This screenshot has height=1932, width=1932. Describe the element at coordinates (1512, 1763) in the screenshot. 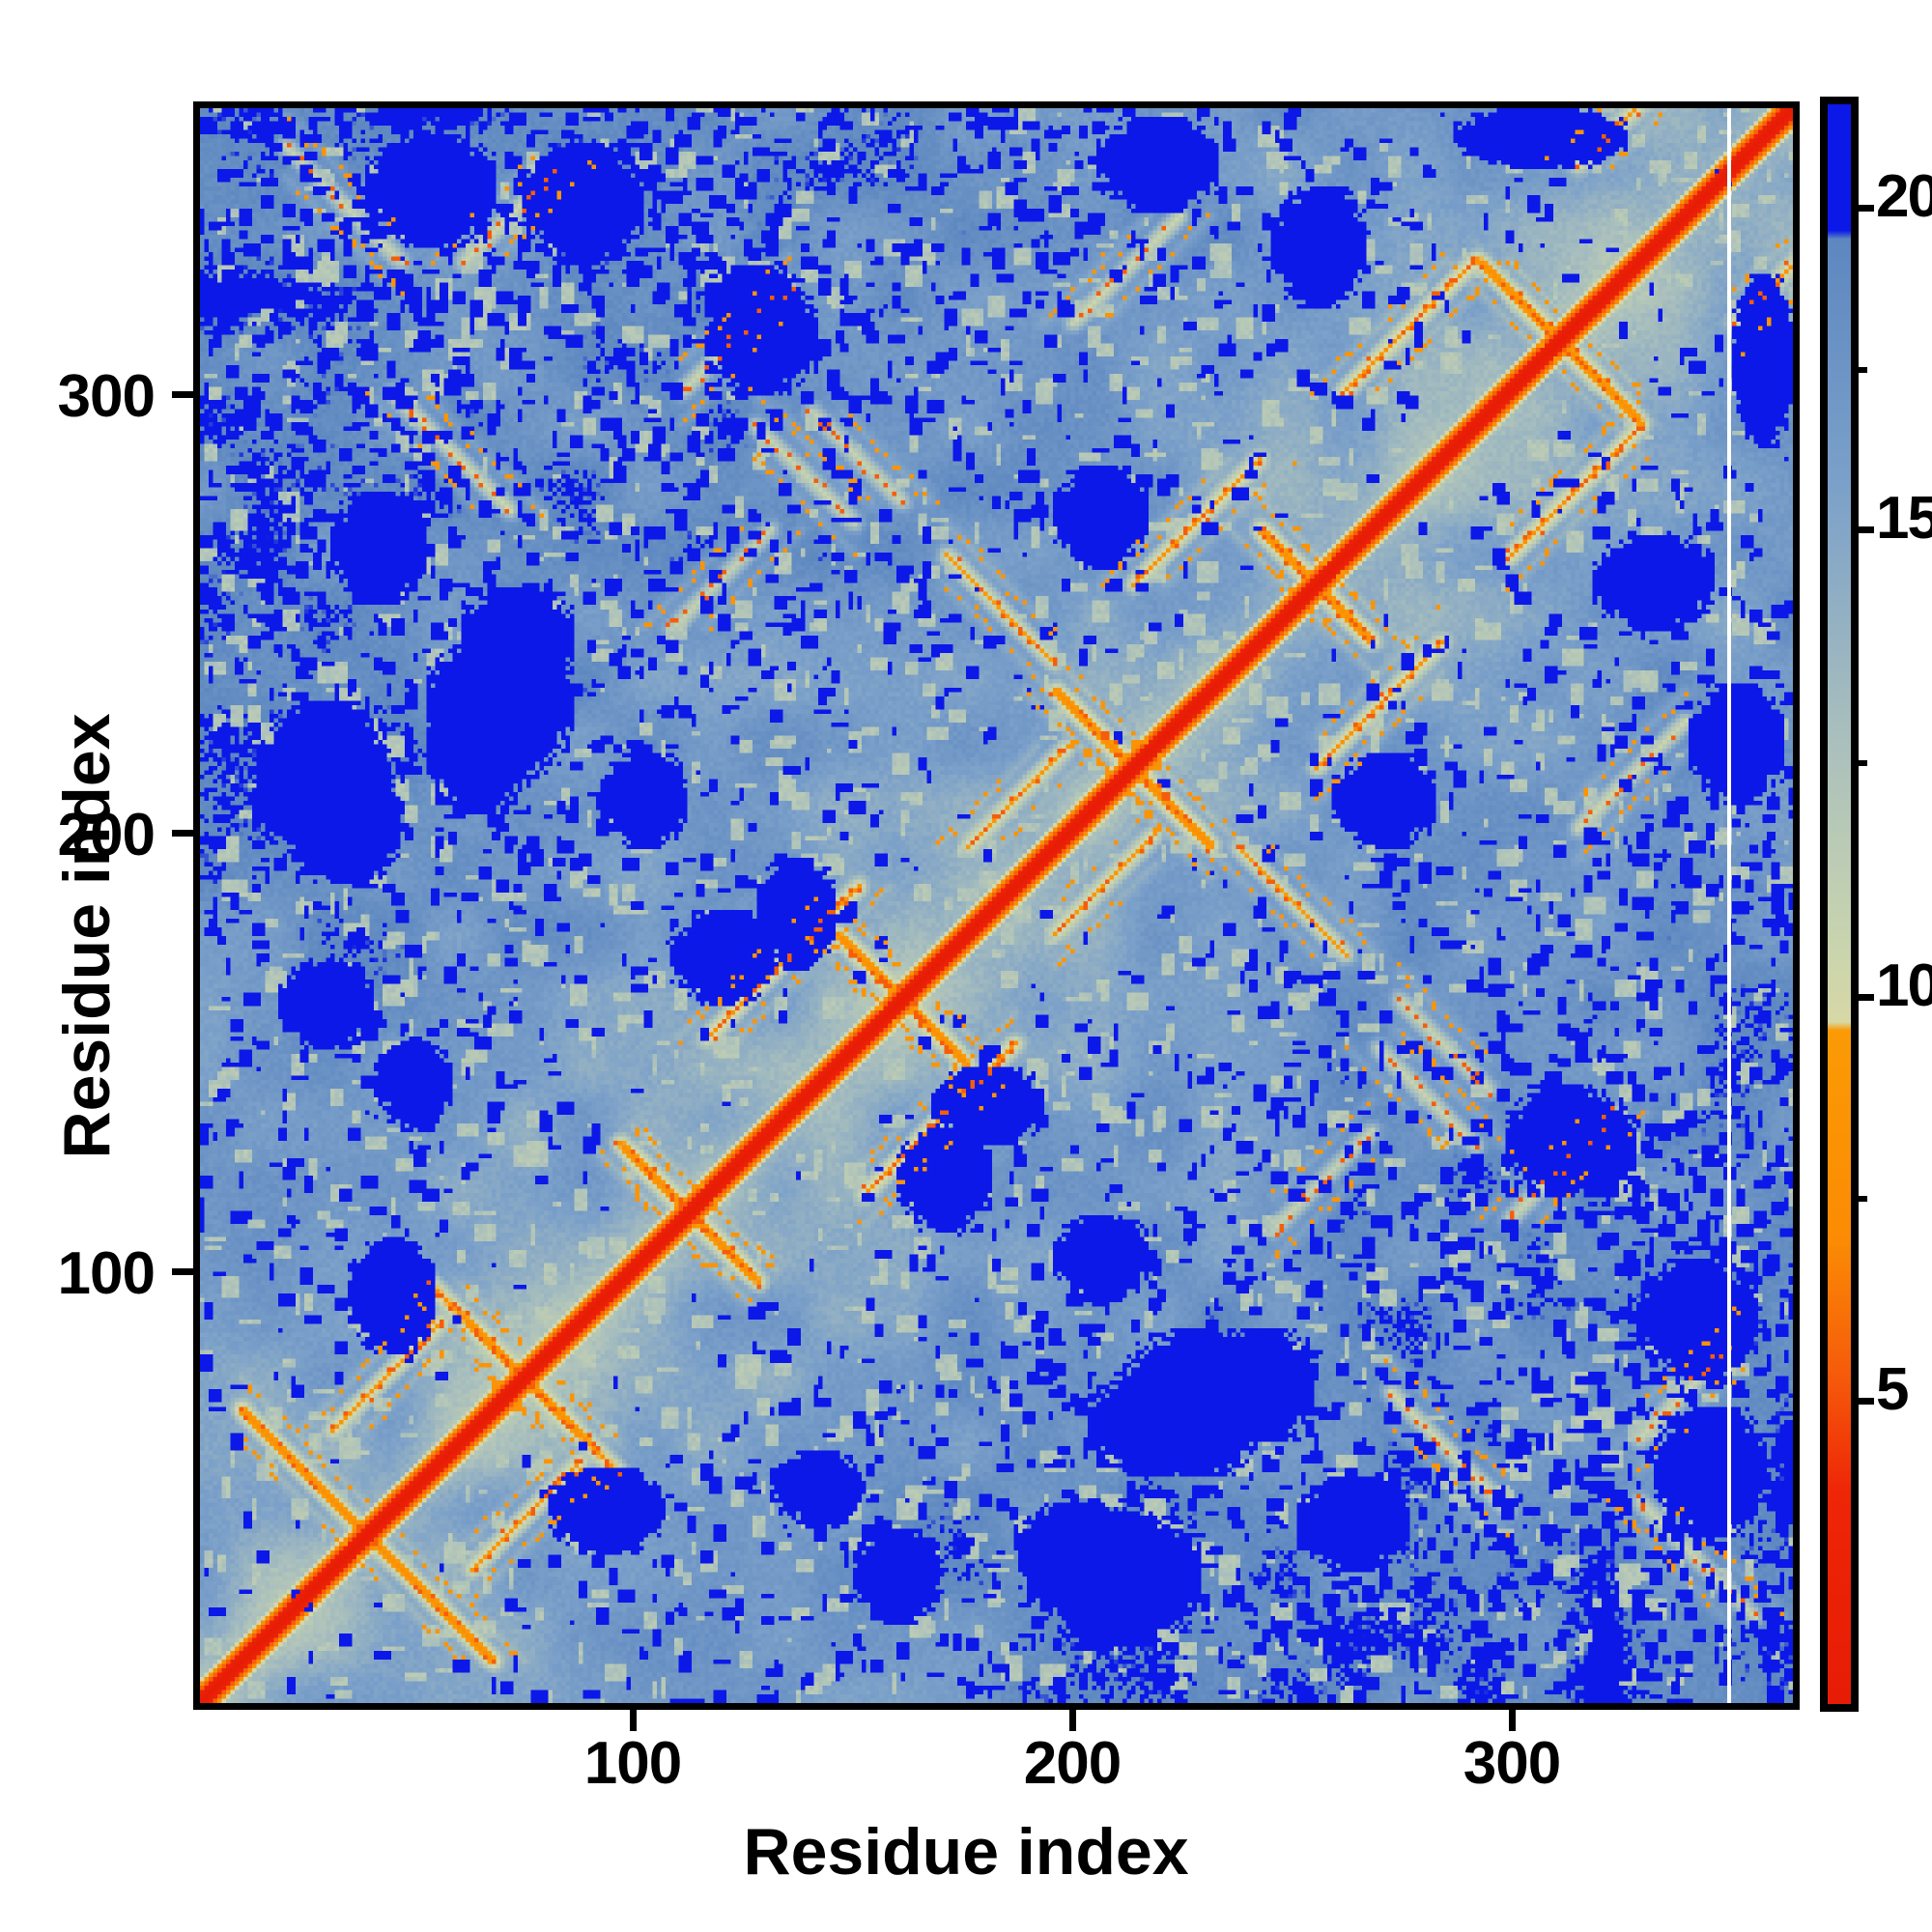

I see `x-tick-label-300: 300` at that location.